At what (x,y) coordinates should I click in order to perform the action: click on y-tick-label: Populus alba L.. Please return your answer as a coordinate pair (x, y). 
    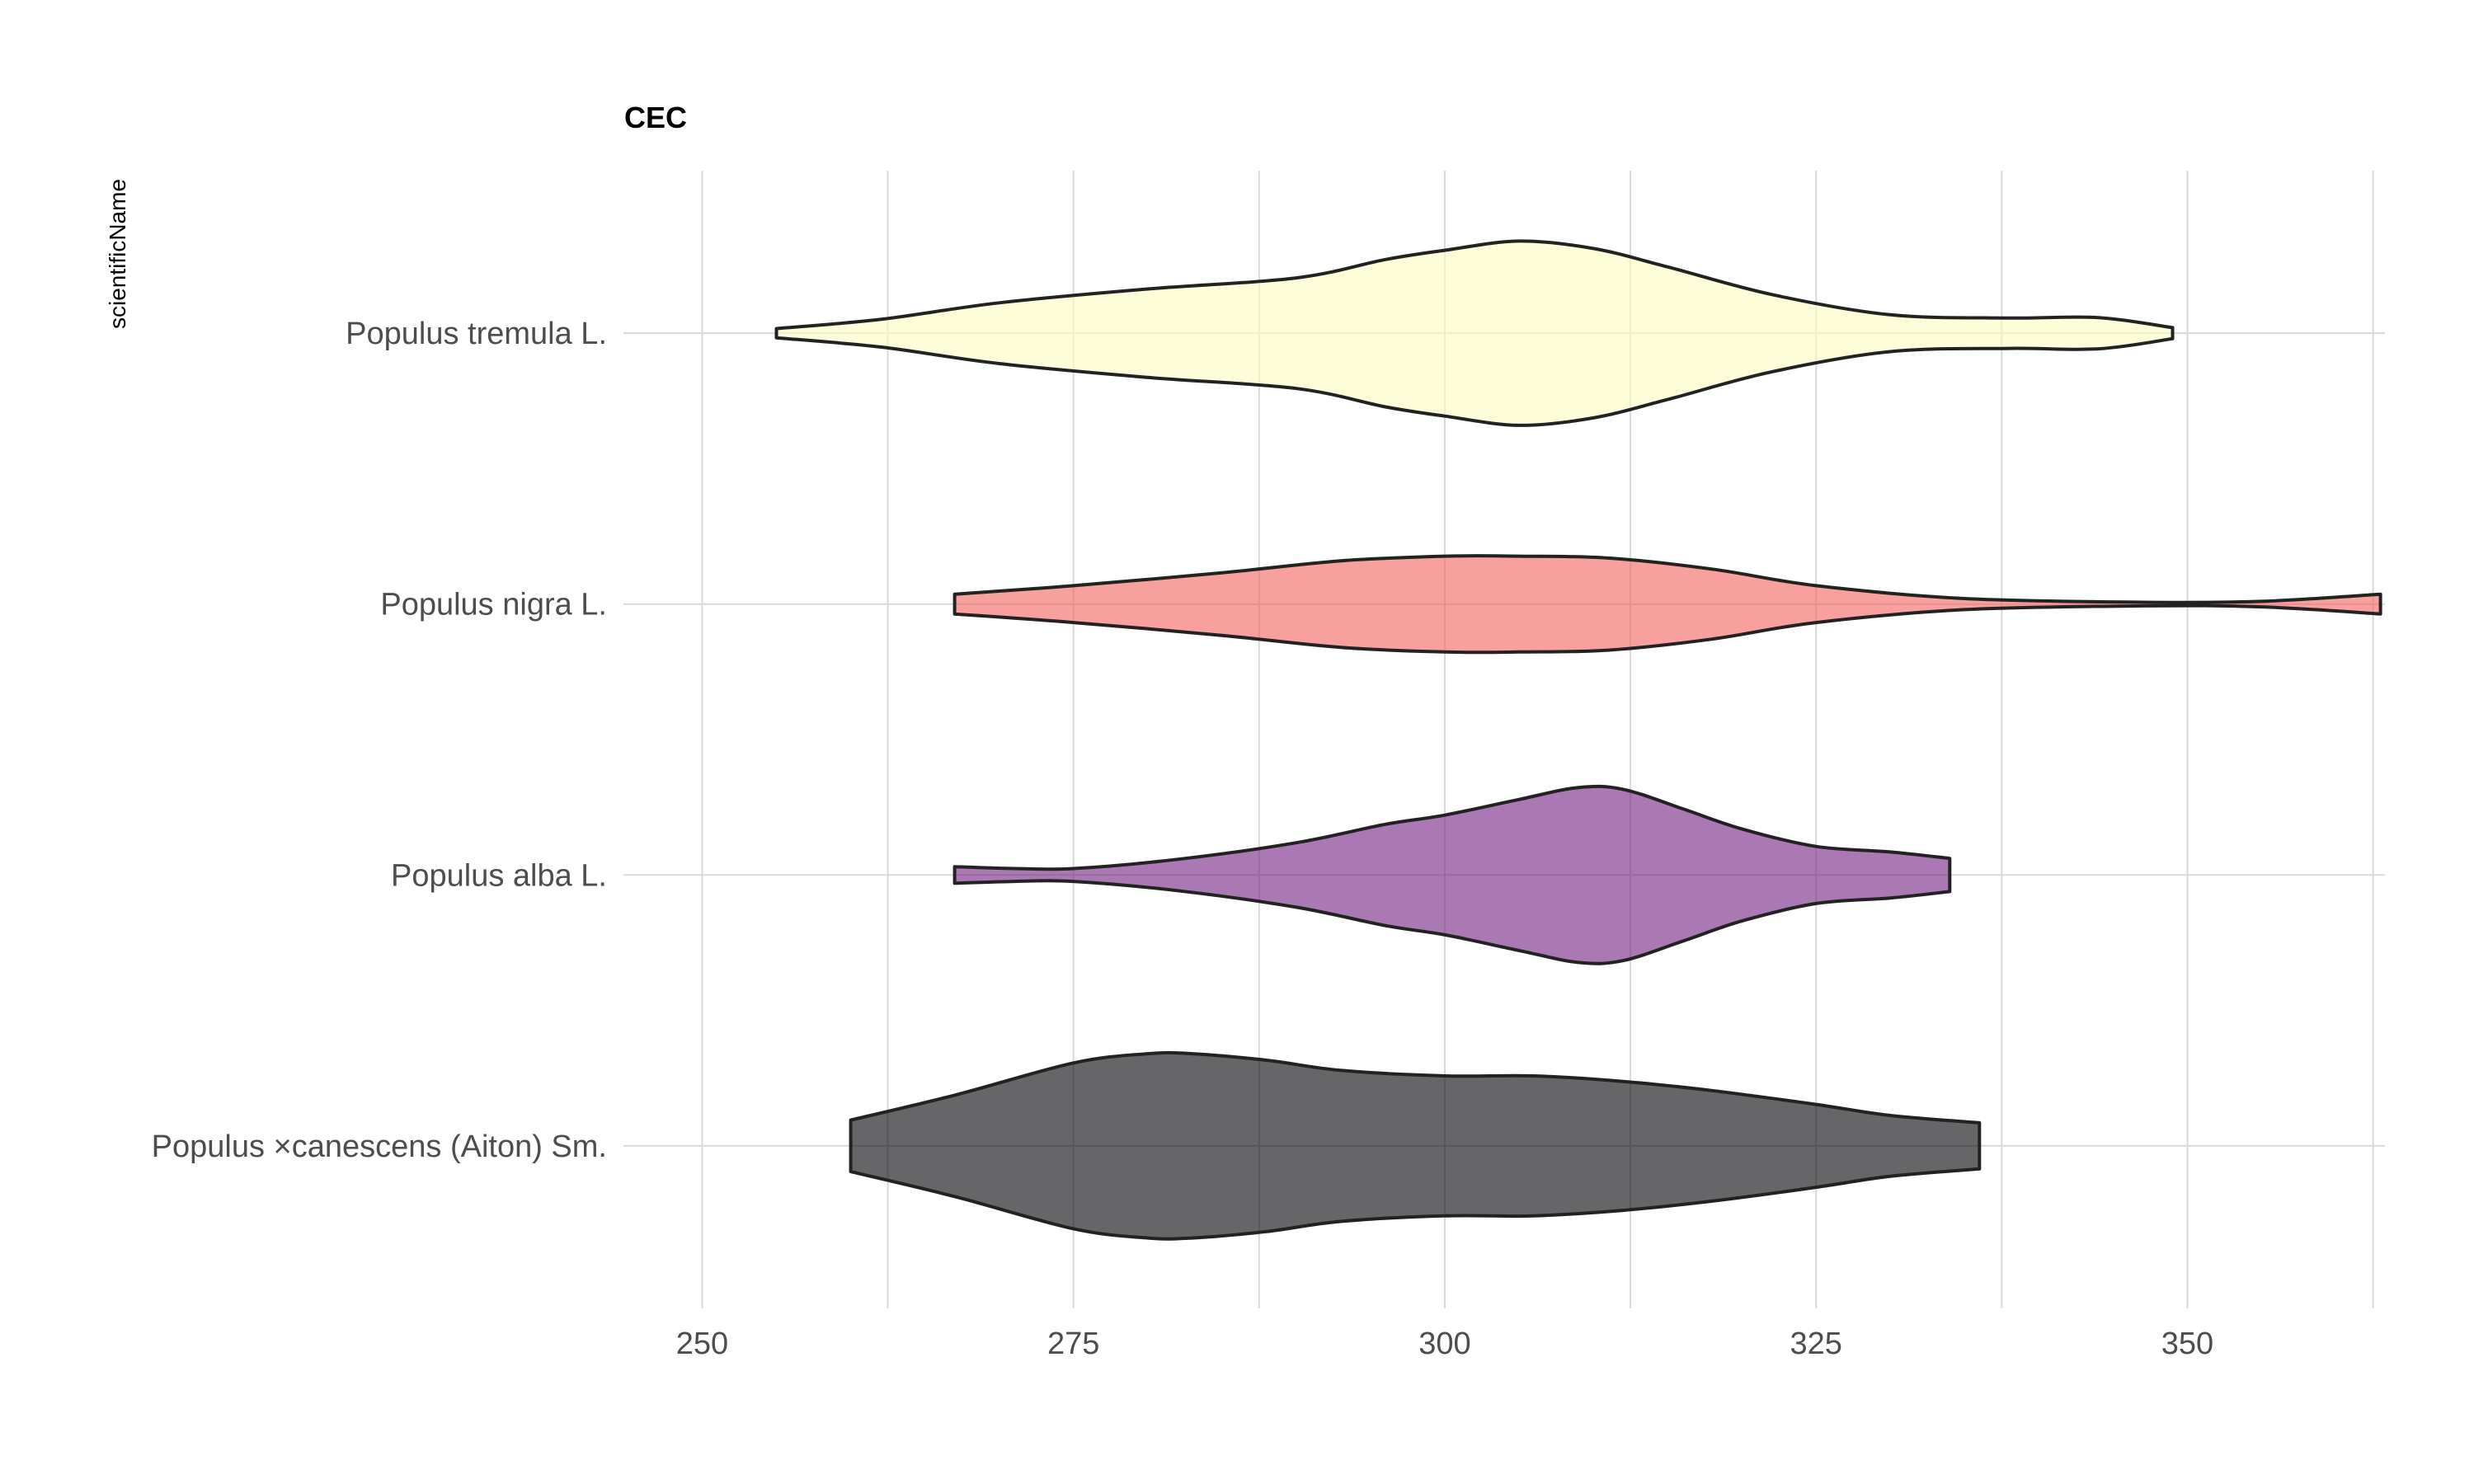
    Looking at the image, I should click on (499, 876).